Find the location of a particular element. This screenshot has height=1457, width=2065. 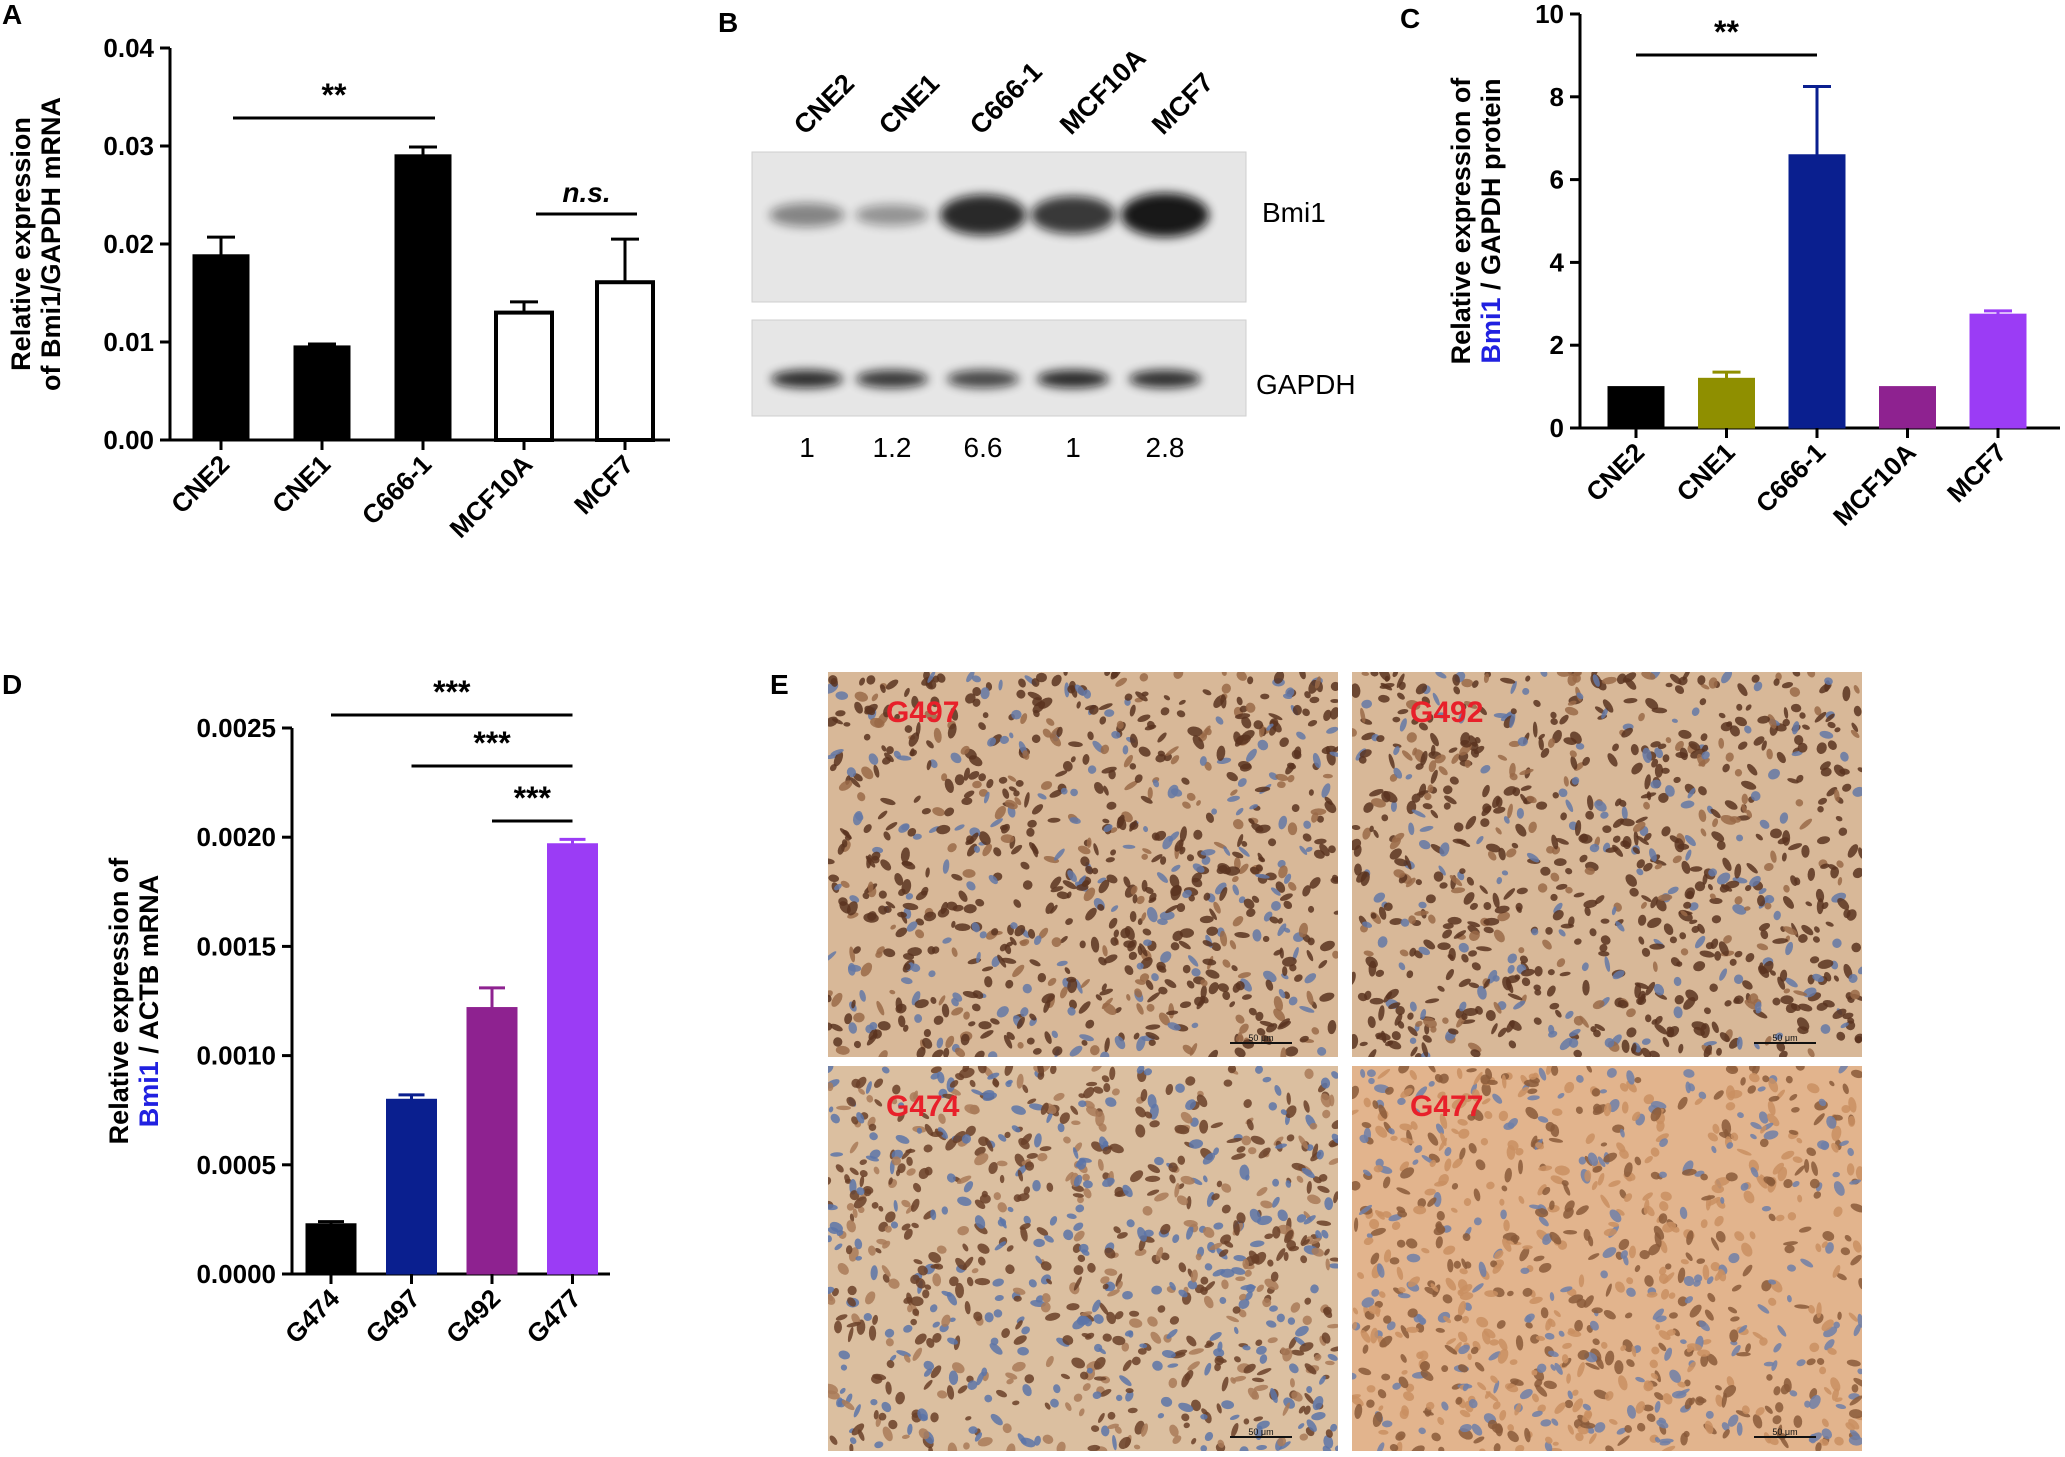

bar-cne1 is located at coordinates (1726, 403).